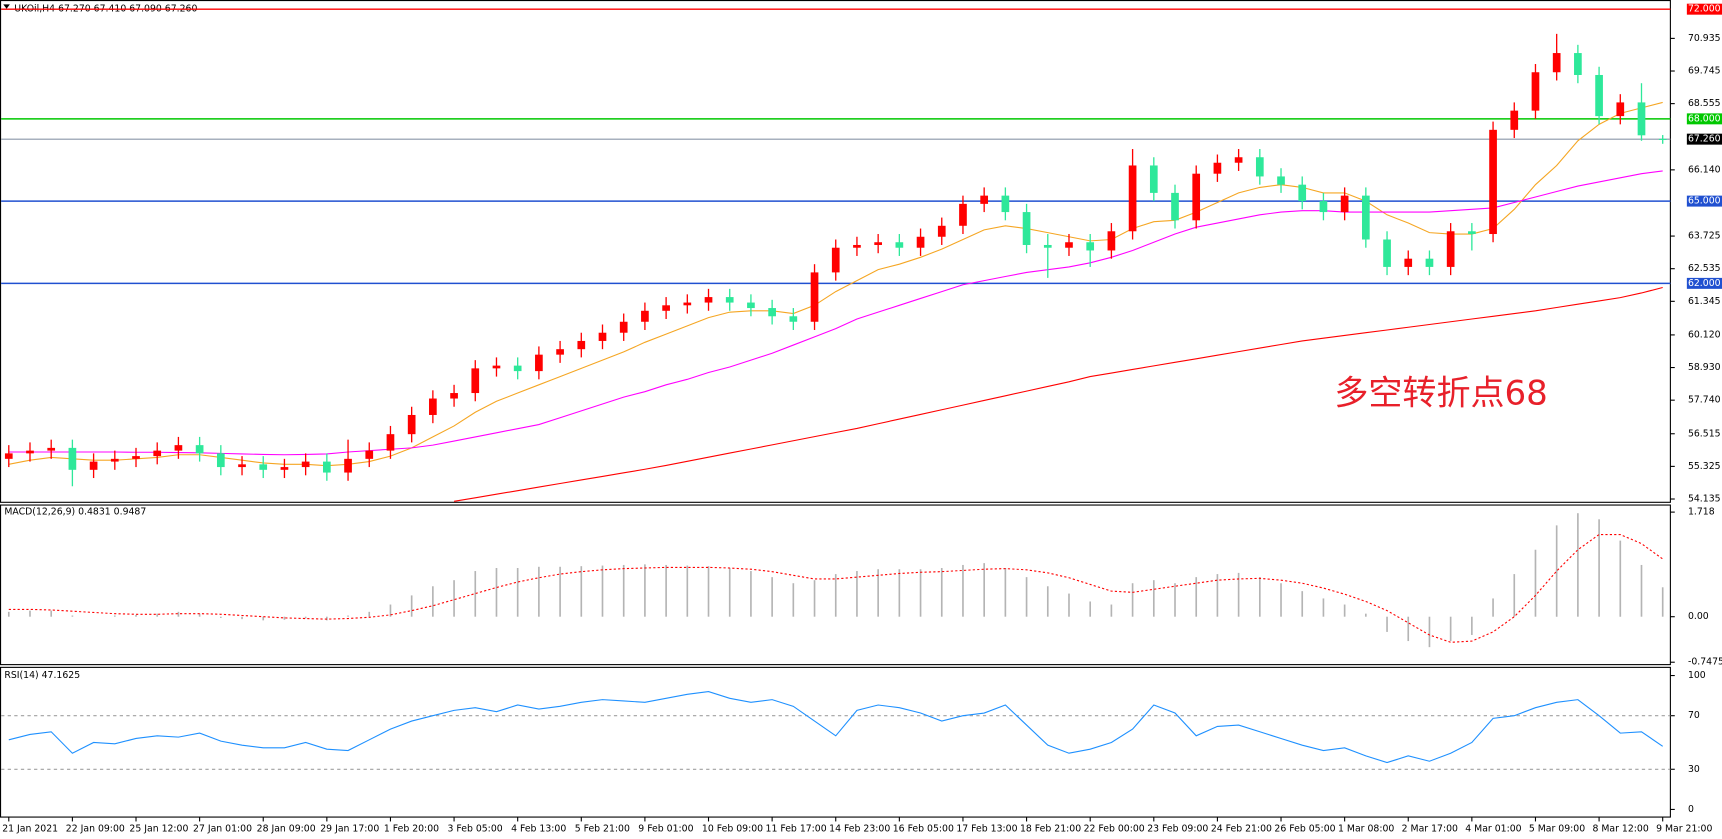 The height and width of the screenshot is (839, 1722). I want to click on macd-title: MACD(12,26,9) 0.4831 0.9487, so click(75, 512).